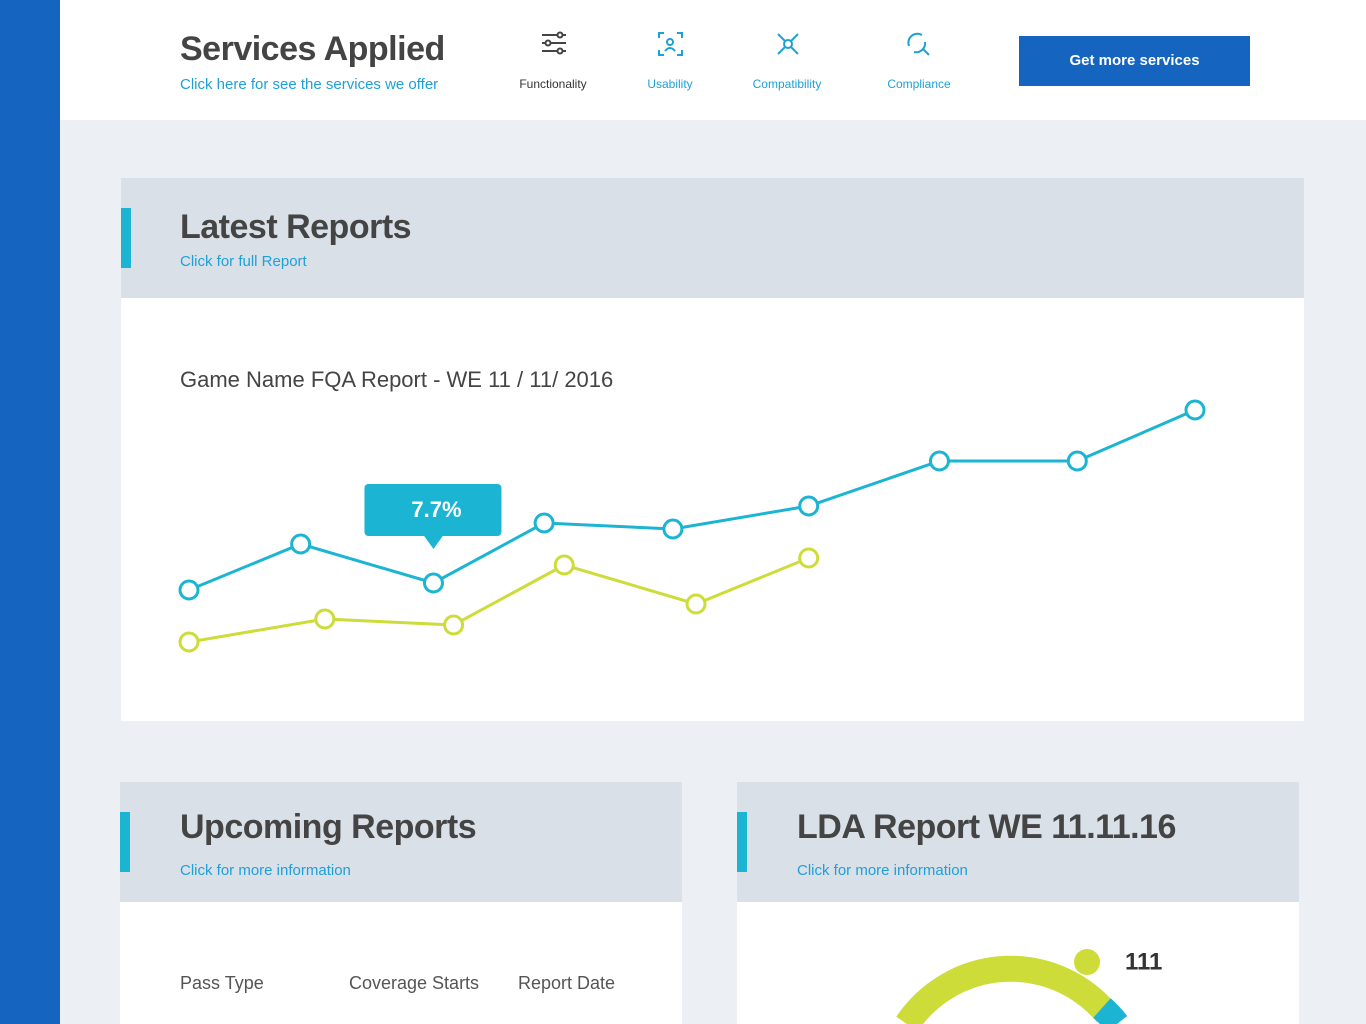 Image resolution: width=1366 pixels, height=1024 pixels. What do you see at coordinates (567, 983) in the screenshot?
I see `column-header: Report Date` at bounding box center [567, 983].